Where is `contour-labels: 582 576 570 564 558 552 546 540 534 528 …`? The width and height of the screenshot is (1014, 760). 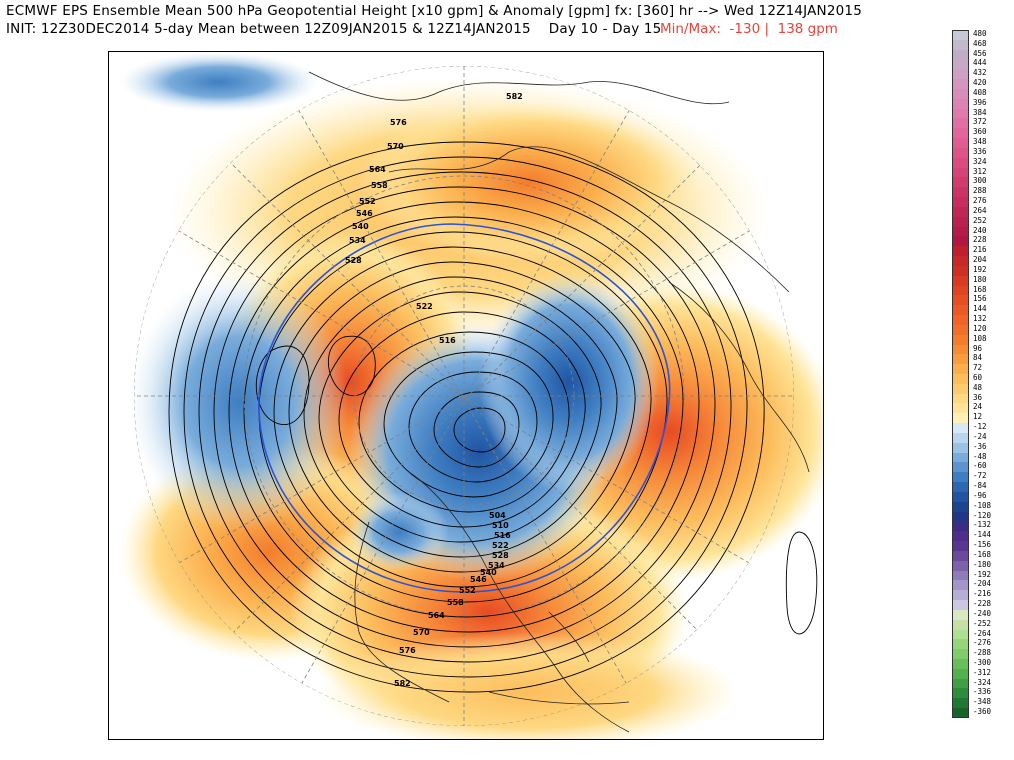 contour-labels: 582 576 570 564 558 552 546 540 534 528 … is located at coordinates (434, 390).